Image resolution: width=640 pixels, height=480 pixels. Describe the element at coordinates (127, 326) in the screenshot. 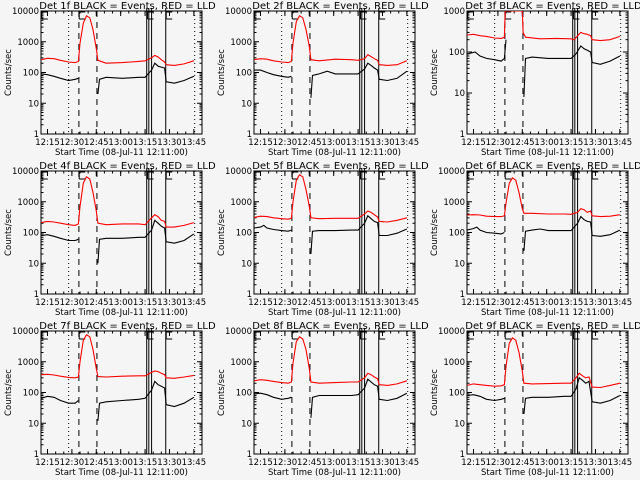

I see `panel-title: Det 7f BLACK = Events, RED = LLD` at that location.